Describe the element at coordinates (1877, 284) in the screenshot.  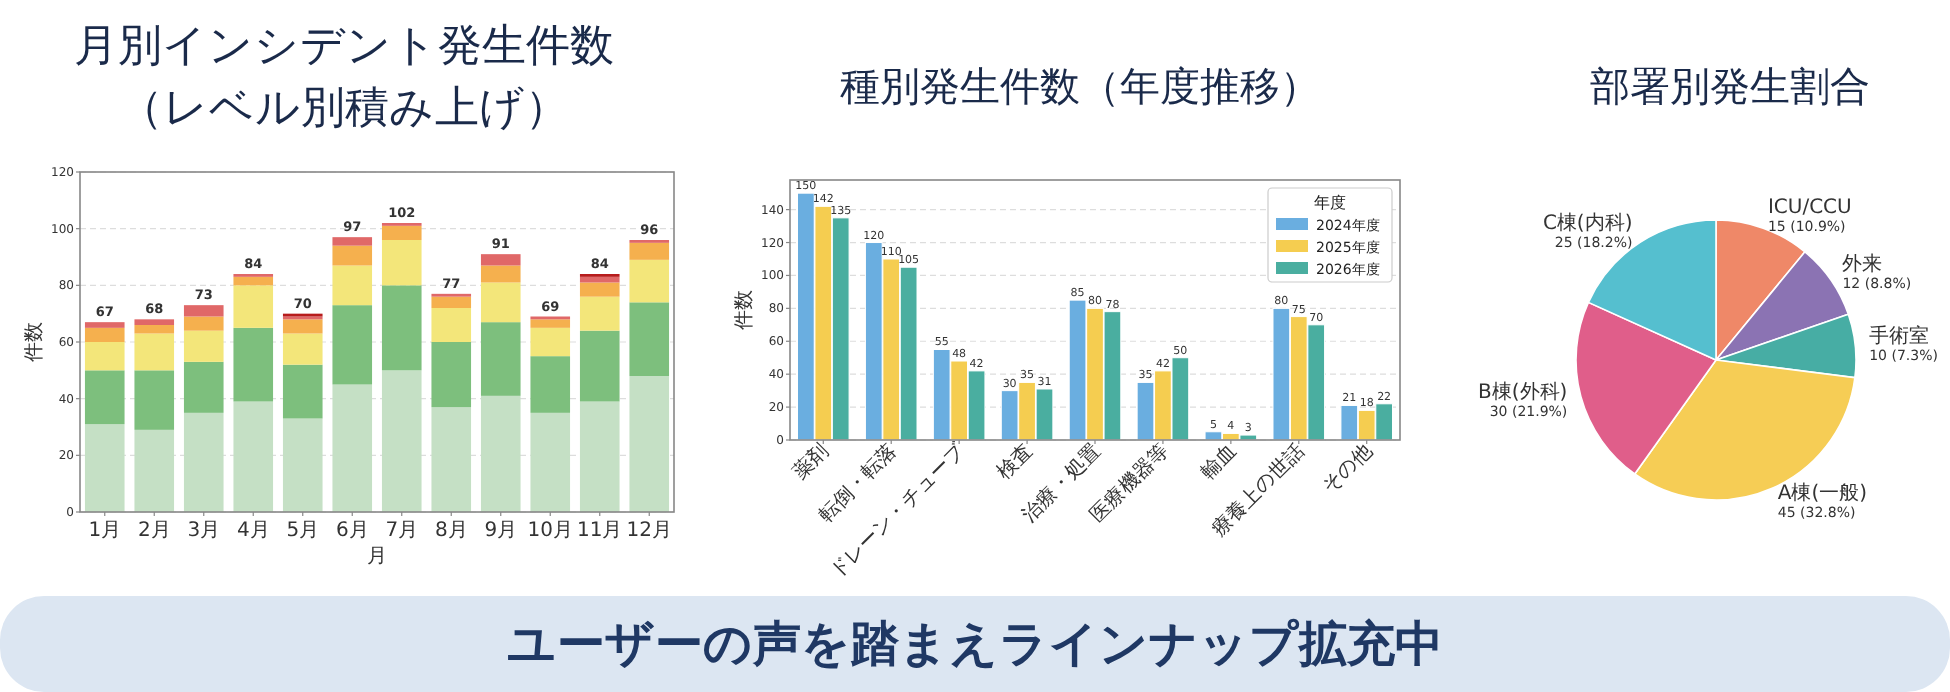
I see `data-label: 12 (8.8%)` at that location.